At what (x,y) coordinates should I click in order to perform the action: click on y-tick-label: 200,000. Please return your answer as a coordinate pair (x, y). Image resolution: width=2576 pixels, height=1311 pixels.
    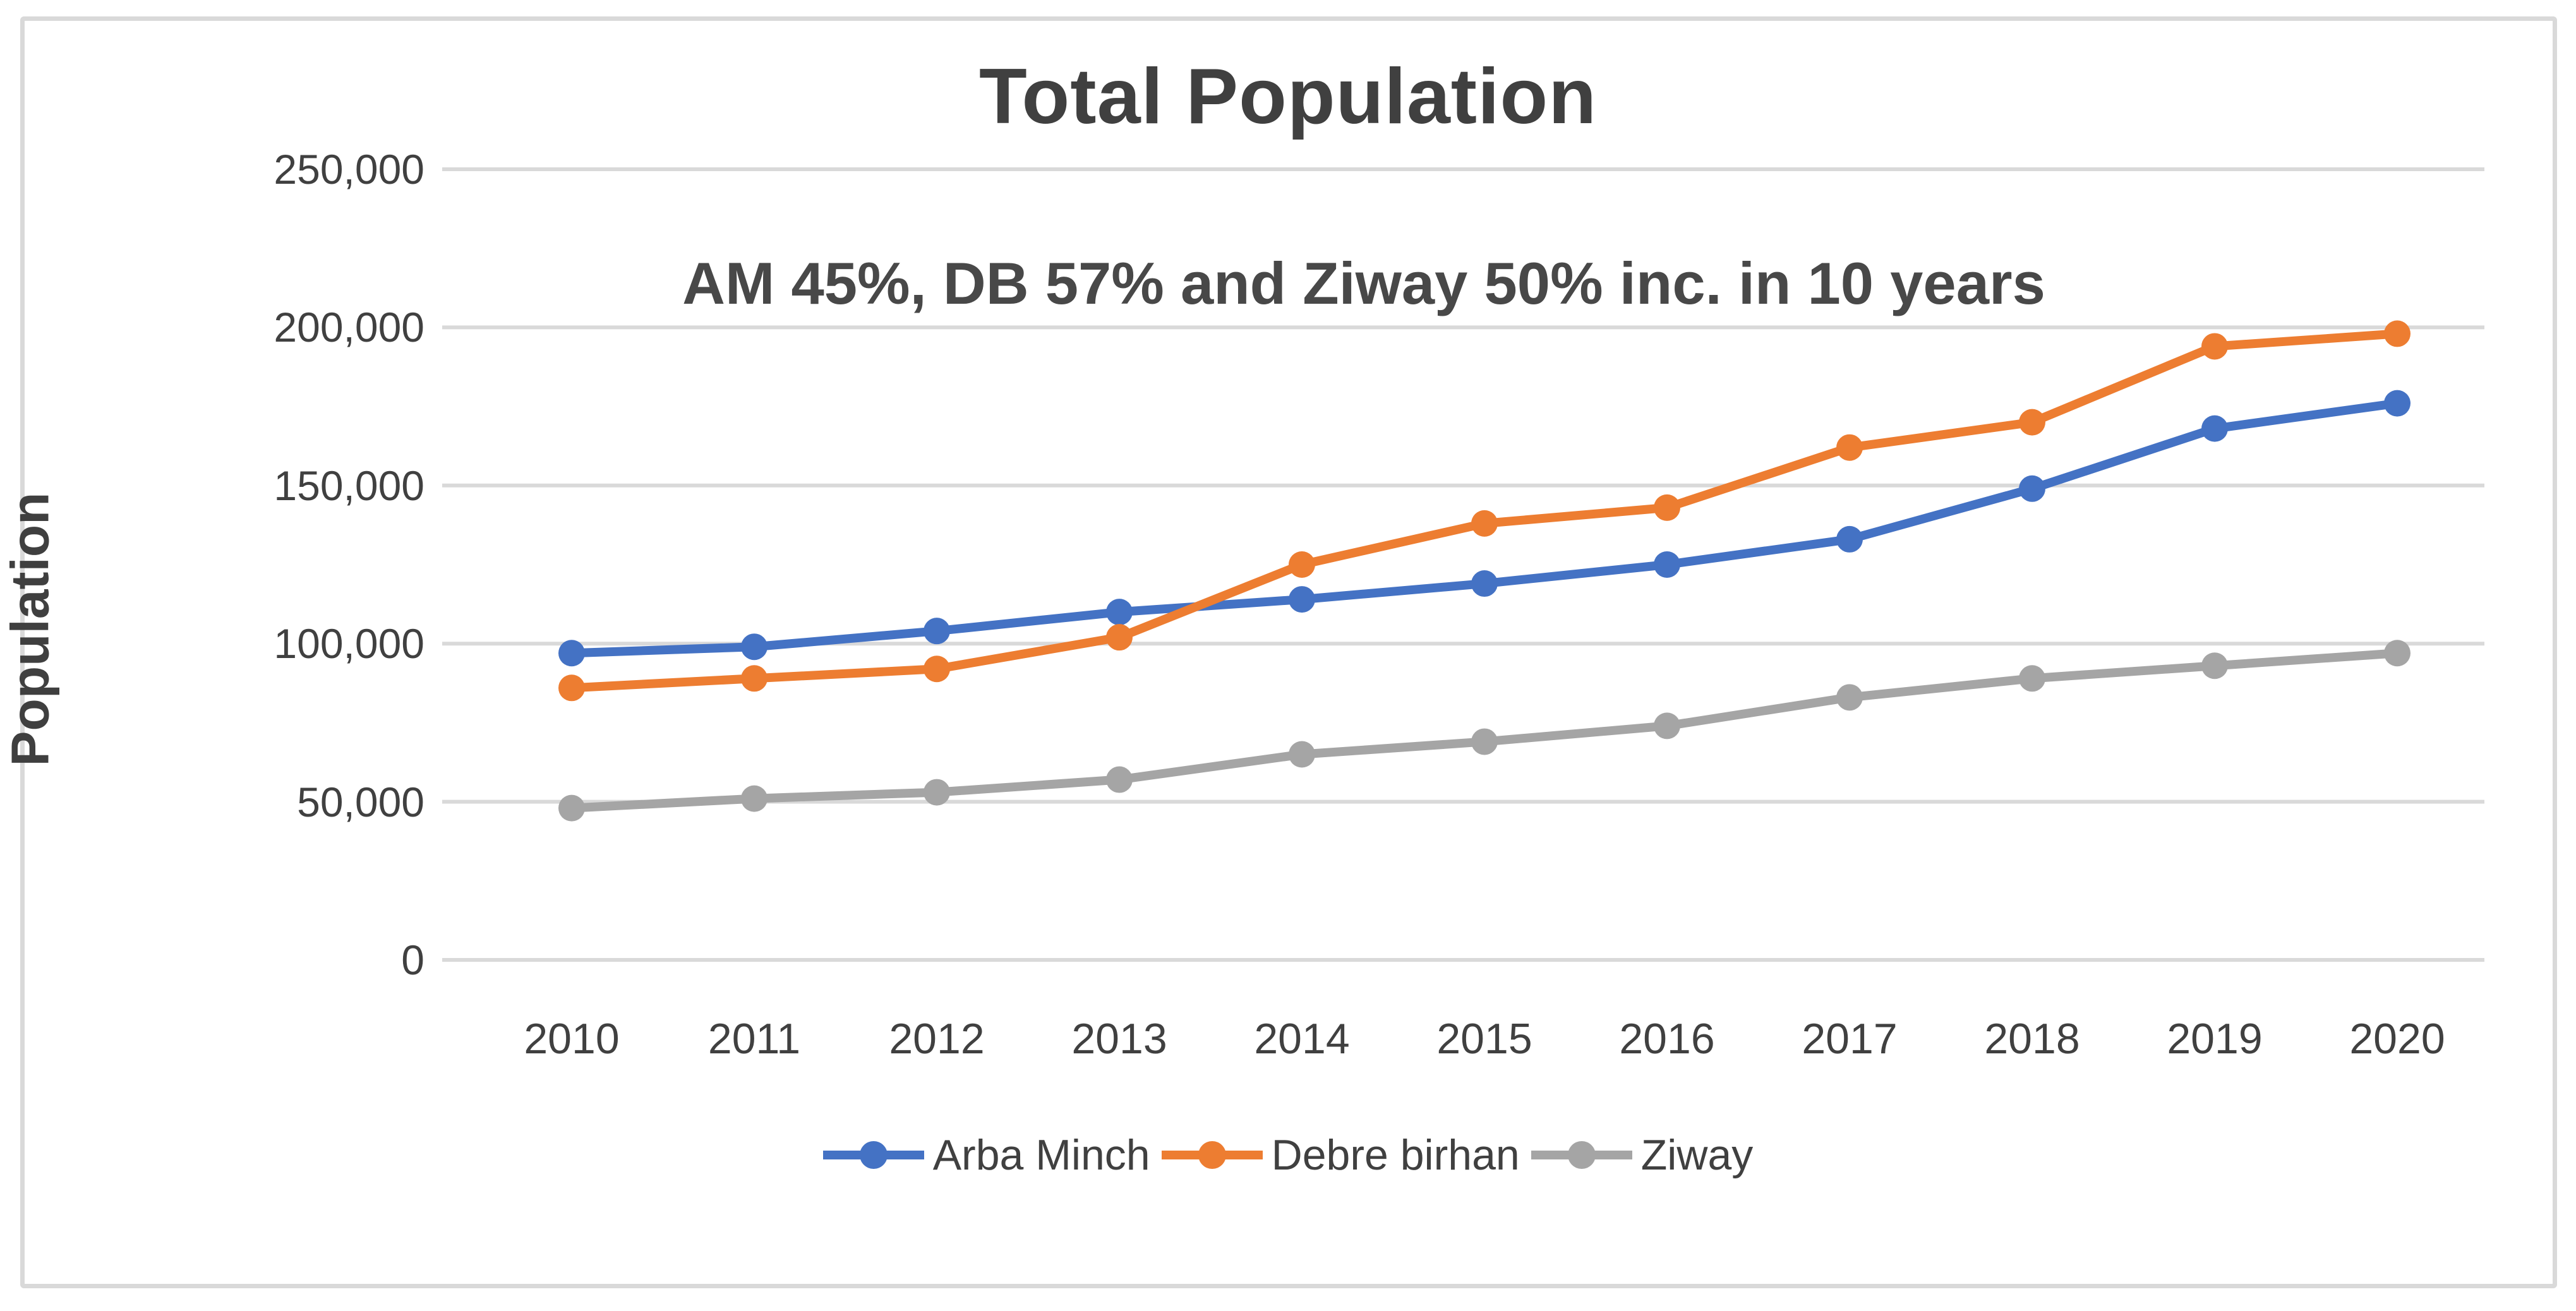
    Looking at the image, I should click on (349, 327).